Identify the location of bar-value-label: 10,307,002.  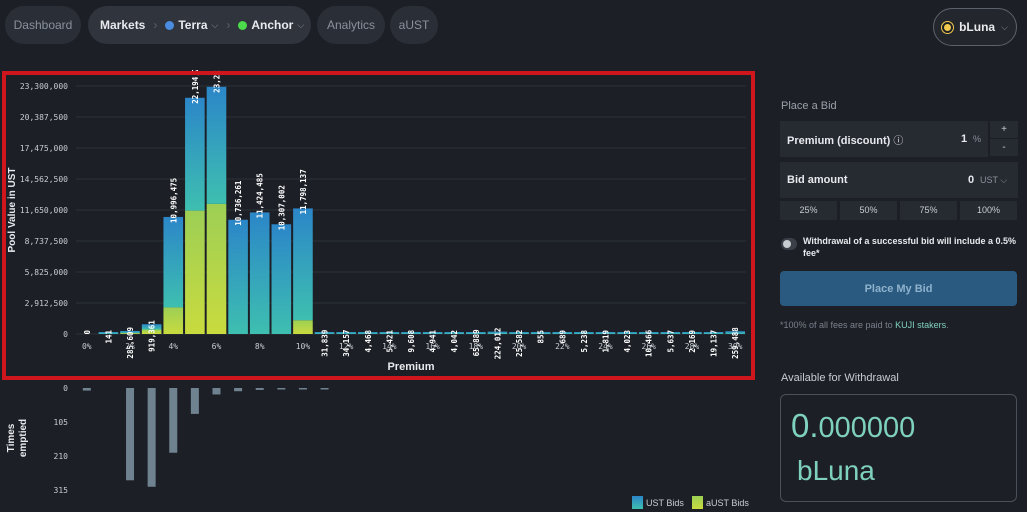
(281, 207).